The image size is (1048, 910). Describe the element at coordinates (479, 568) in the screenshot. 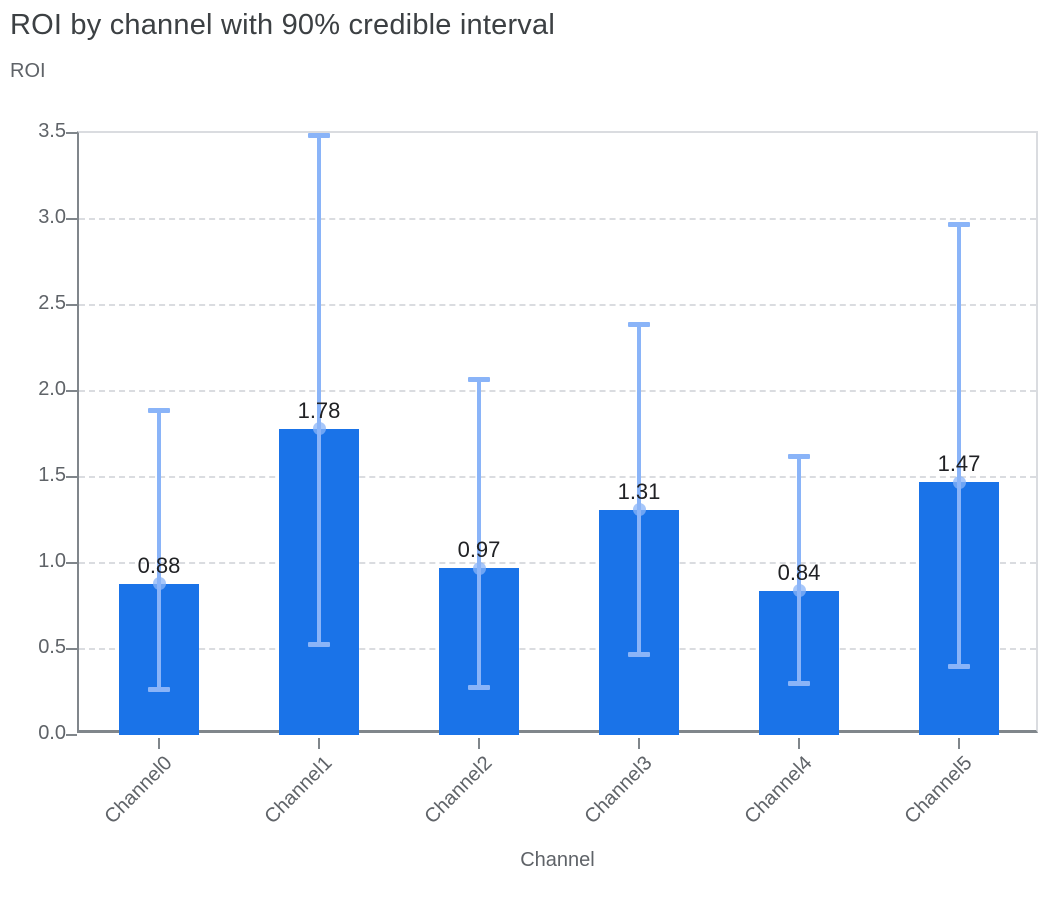

I see `mean-marker-channel2` at that location.